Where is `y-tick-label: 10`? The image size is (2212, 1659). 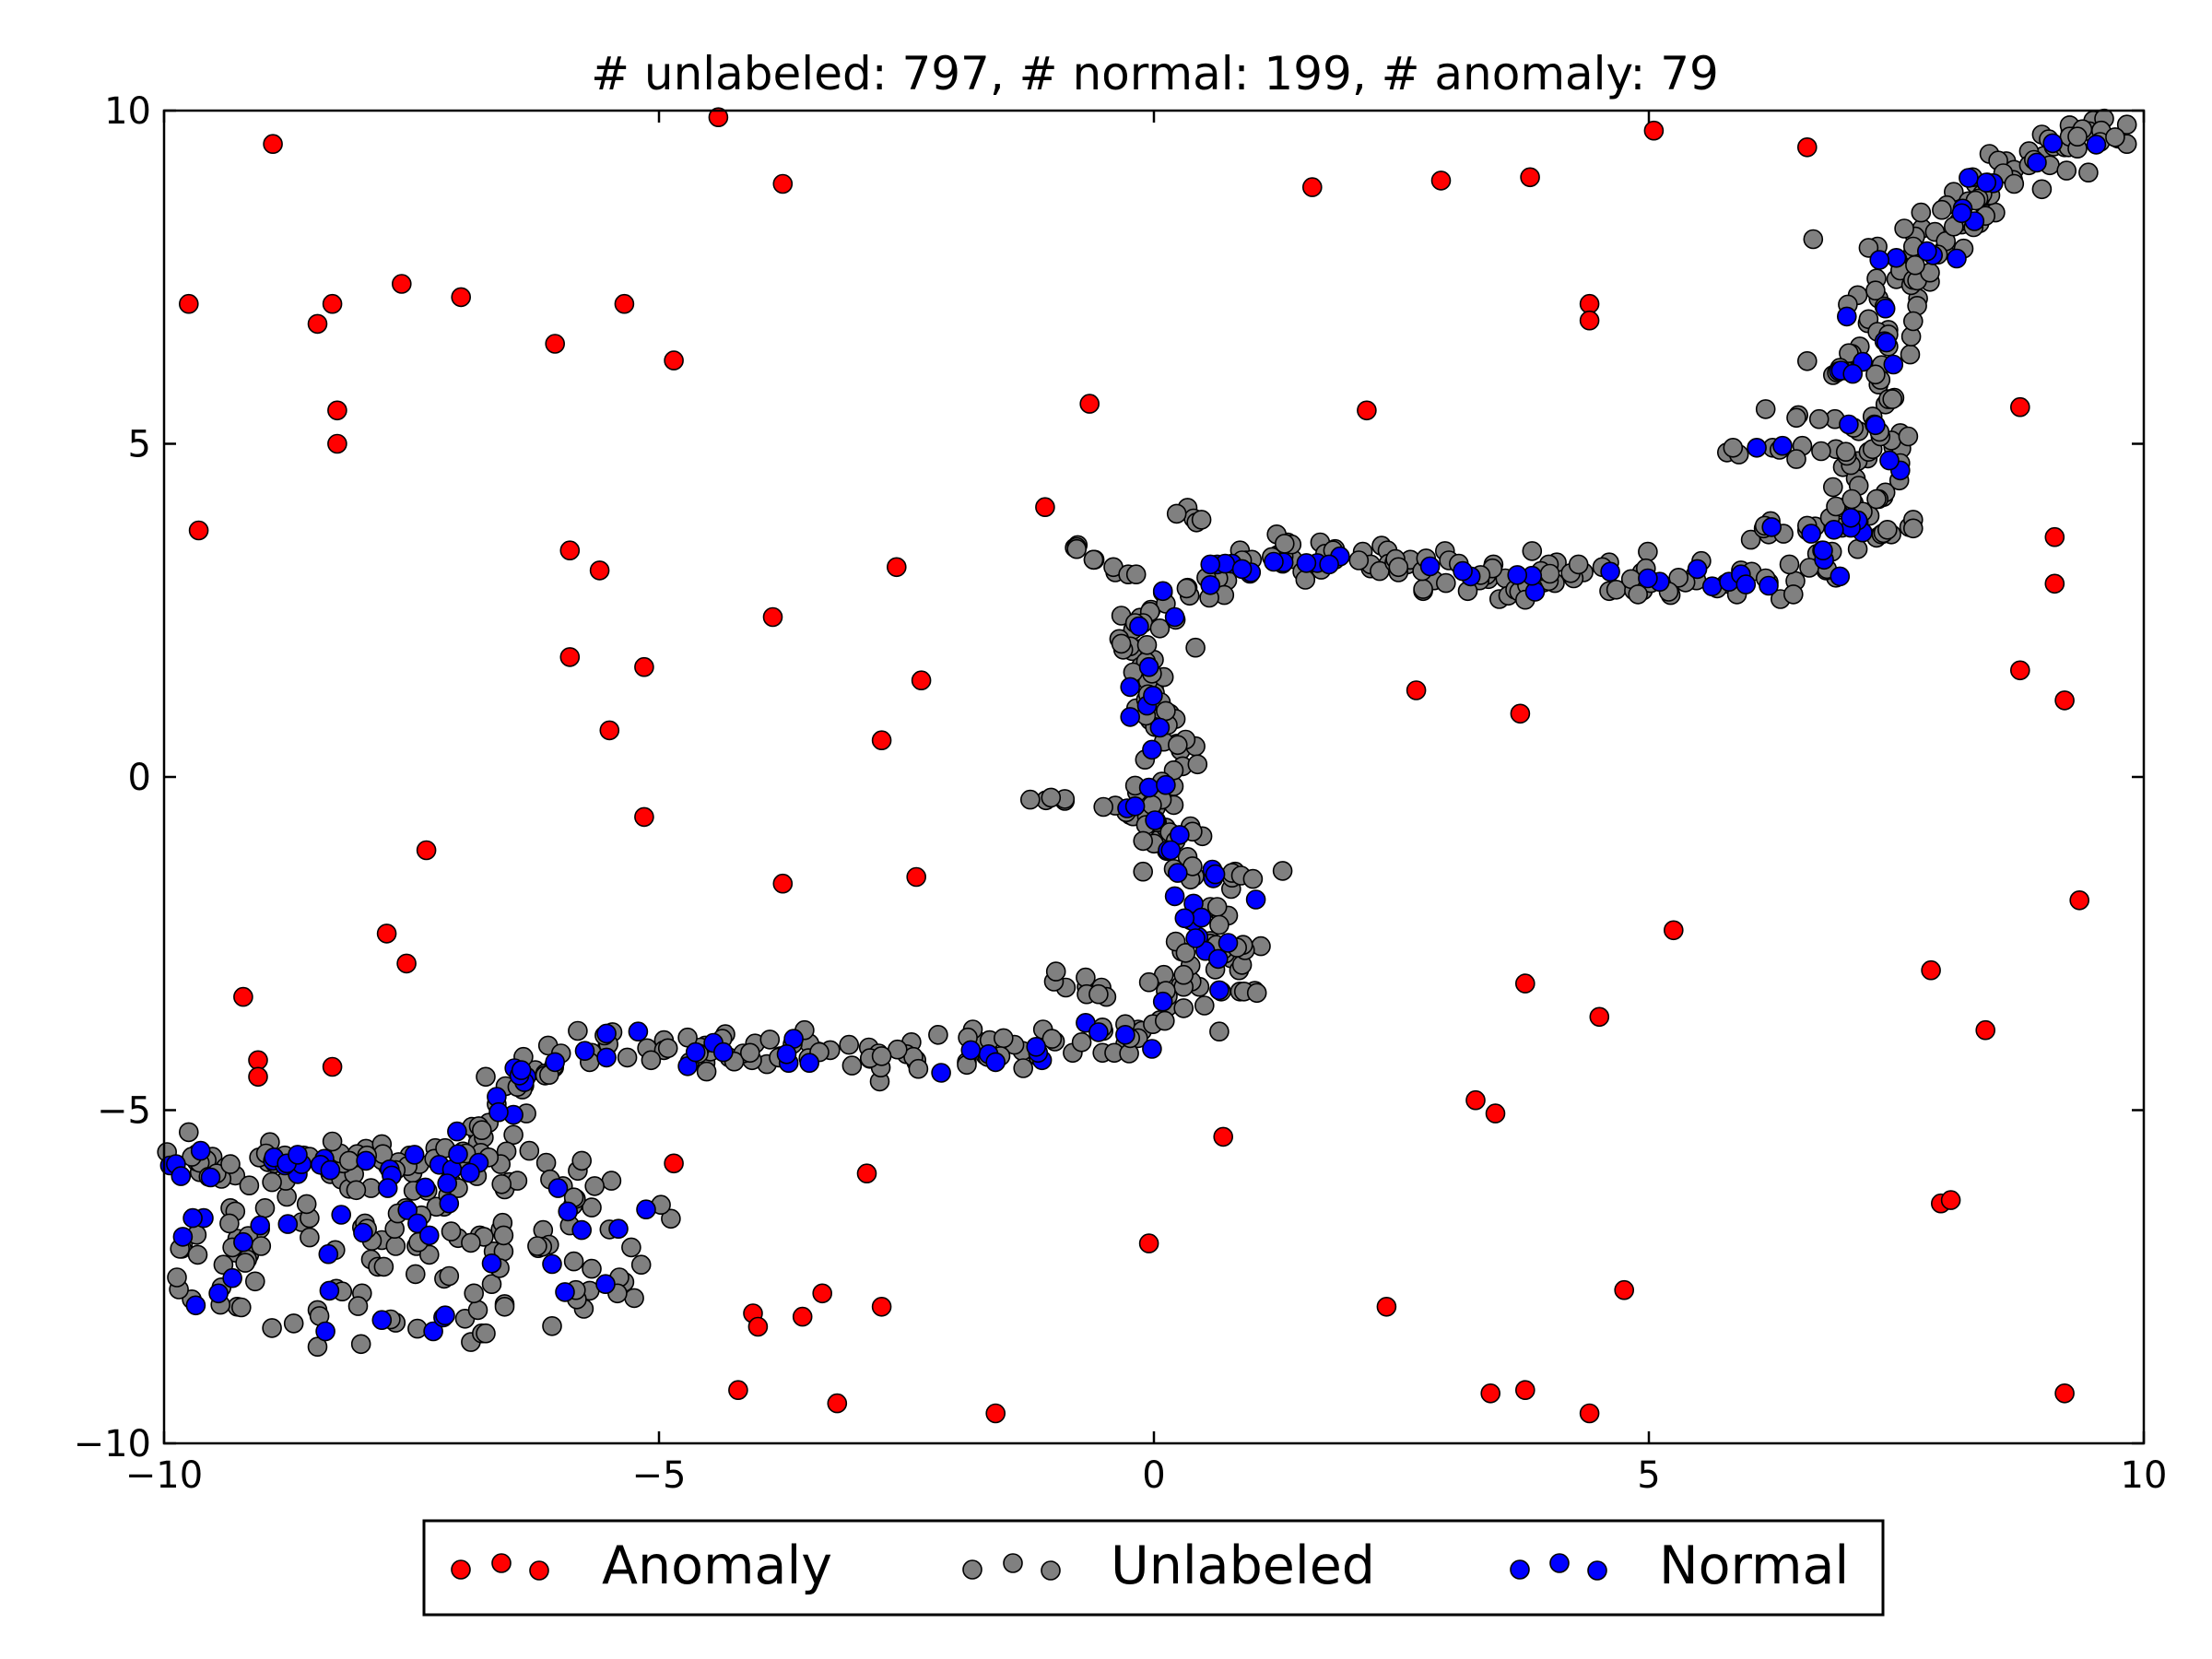 y-tick-label: 10 is located at coordinates (127, 111).